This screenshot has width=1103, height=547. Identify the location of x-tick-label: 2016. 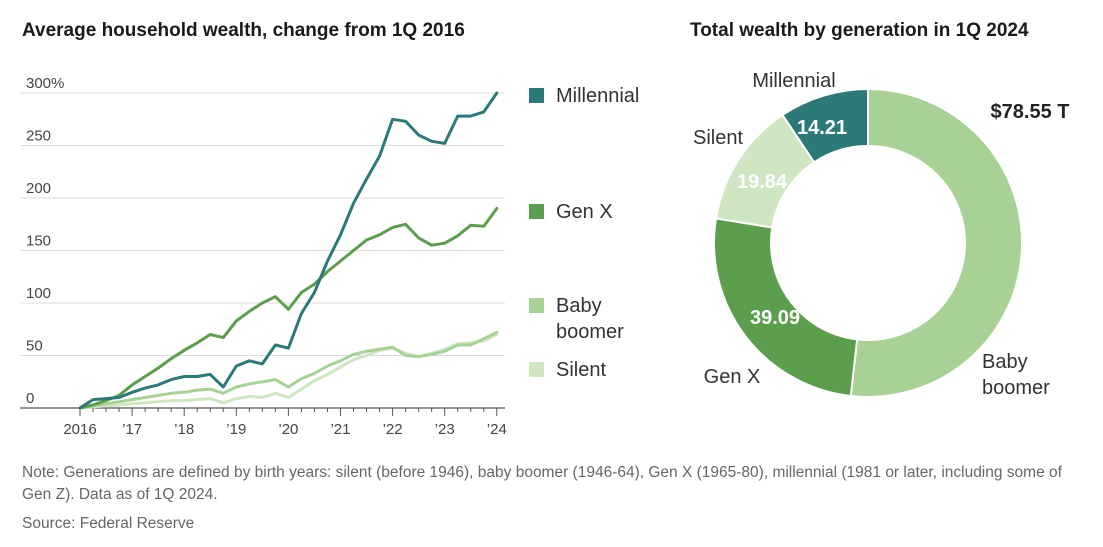
(79, 429).